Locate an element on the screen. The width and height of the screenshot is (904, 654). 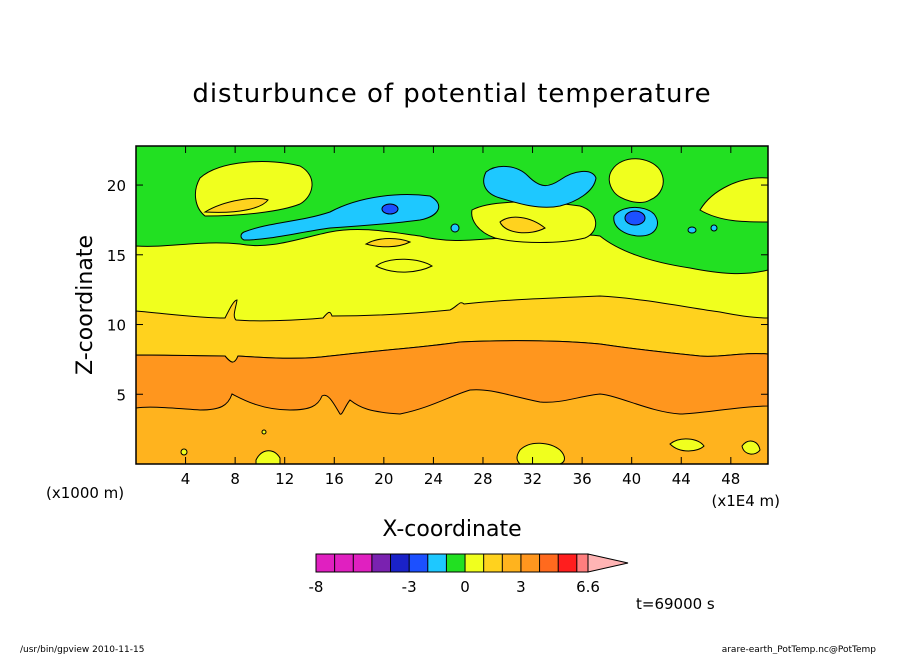
chart-title: disturbunce of potential temperature is located at coordinates (451, 94).